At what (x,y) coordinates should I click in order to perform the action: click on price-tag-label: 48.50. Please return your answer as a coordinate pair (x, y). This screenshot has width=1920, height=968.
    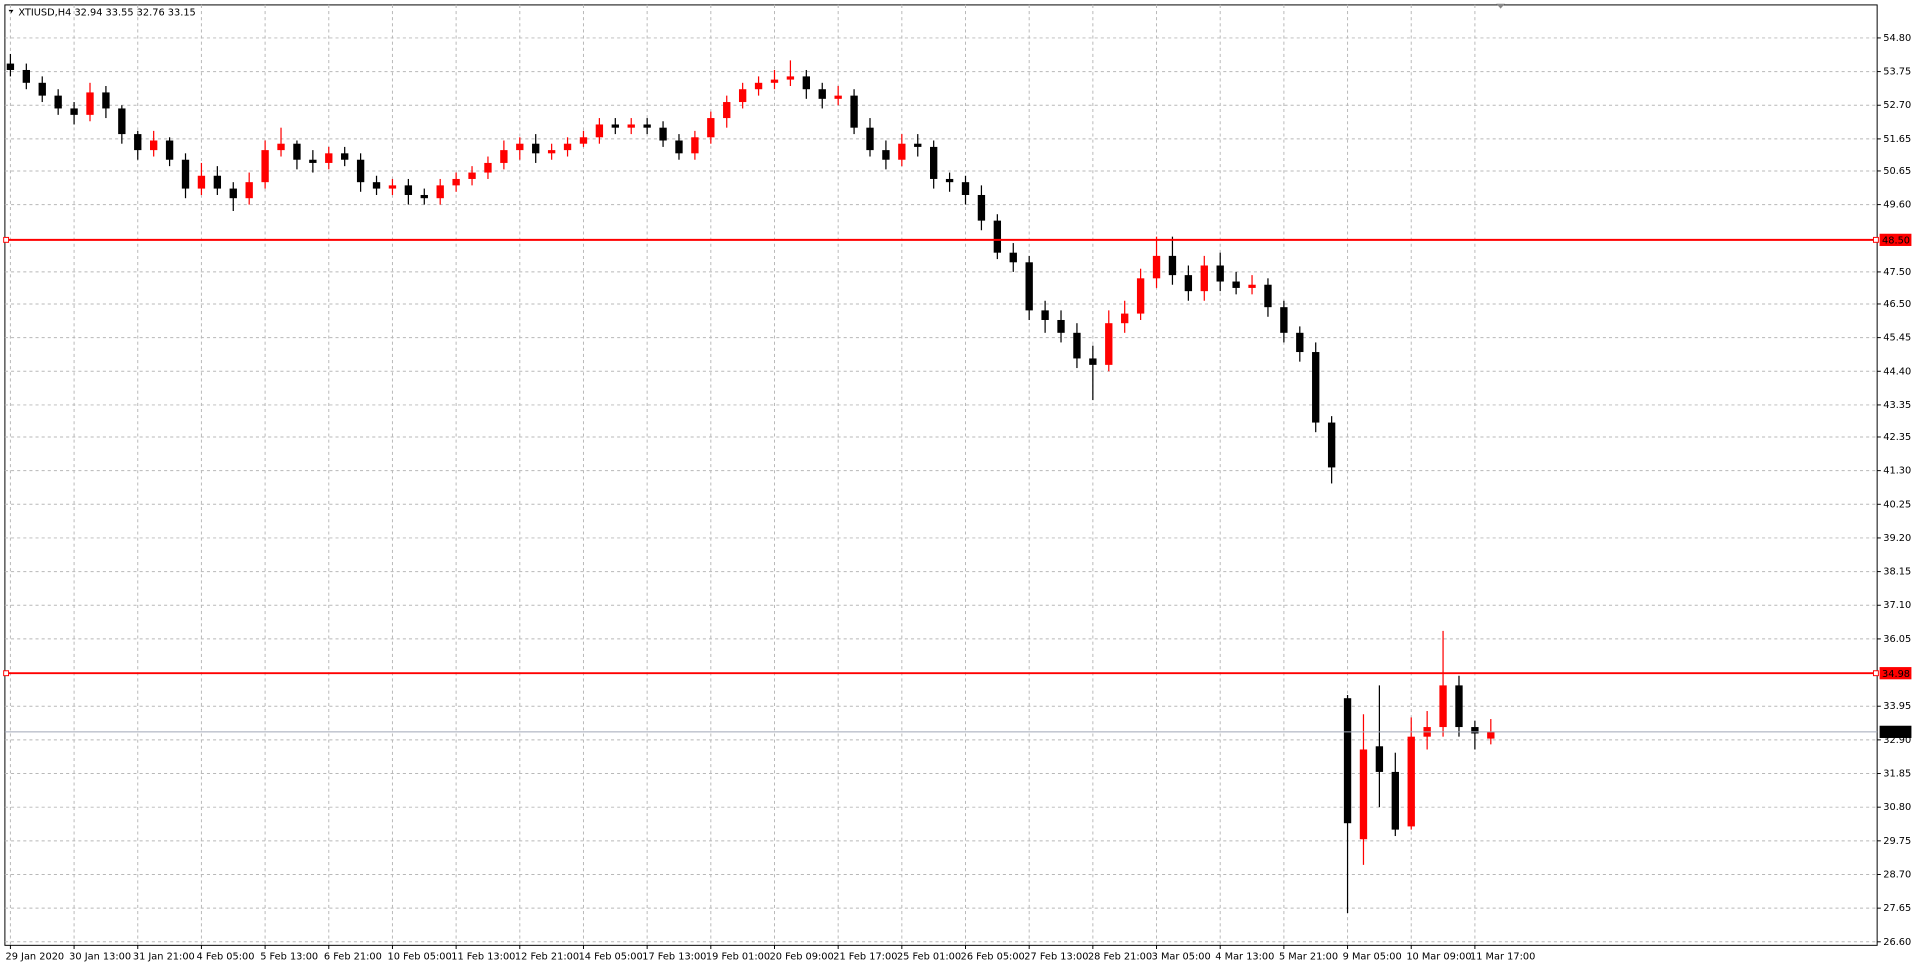
    Looking at the image, I should click on (1896, 240).